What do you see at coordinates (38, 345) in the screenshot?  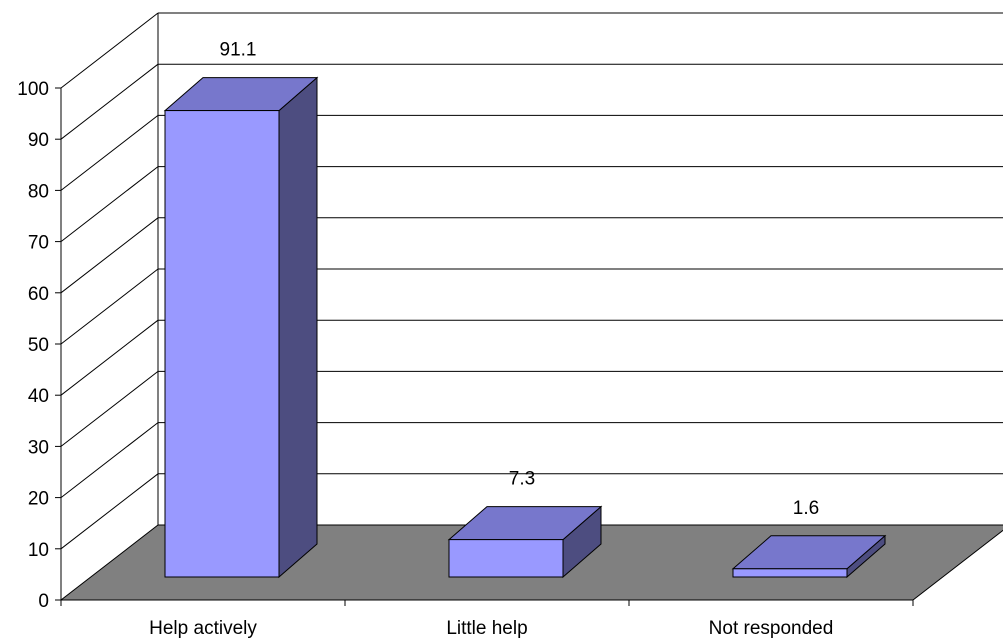 I see `y-tick-label-50: 50` at bounding box center [38, 345].